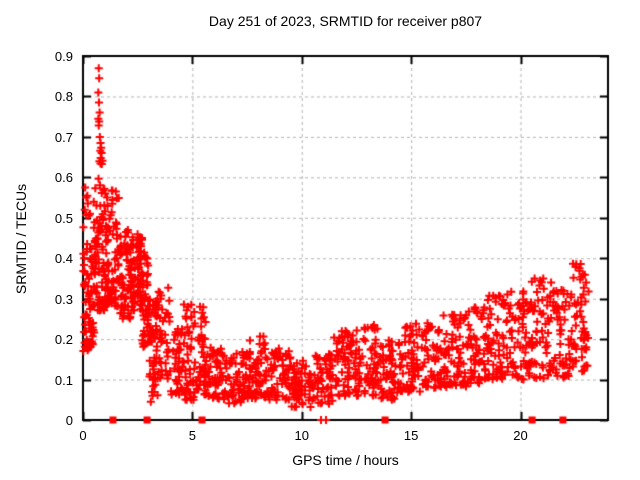  What do you see at coordinates (63, 97) in the screenshot?
I see `y-tick-label: 0.8` at bounding box center [63, 97].